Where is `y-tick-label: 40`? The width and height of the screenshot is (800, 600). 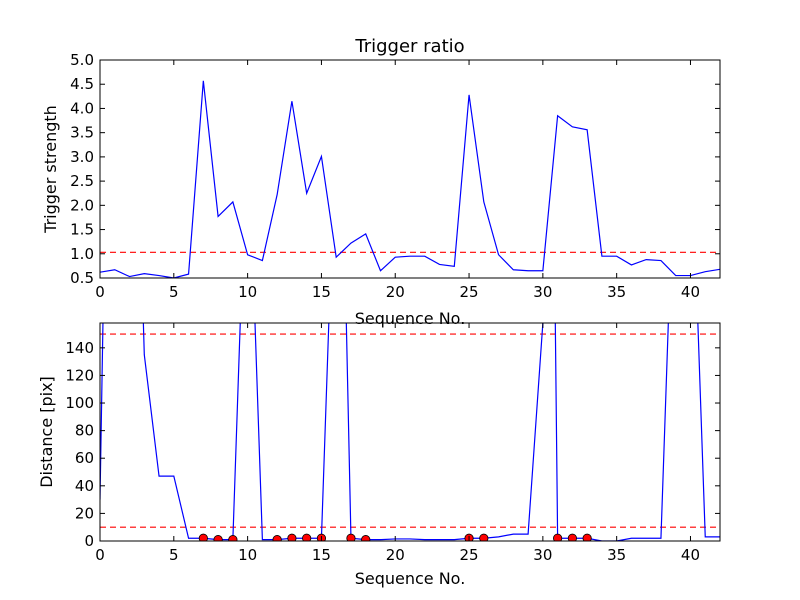
y-tick-label: 40 is located at coordinates (84, 486).